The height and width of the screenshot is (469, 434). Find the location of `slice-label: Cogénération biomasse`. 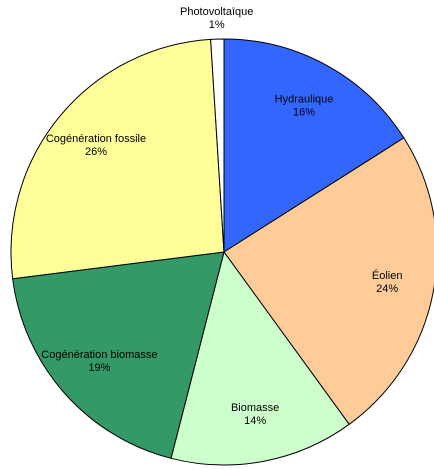

slice-label: Cogénération biomasse is located at coordinates (99, 355).